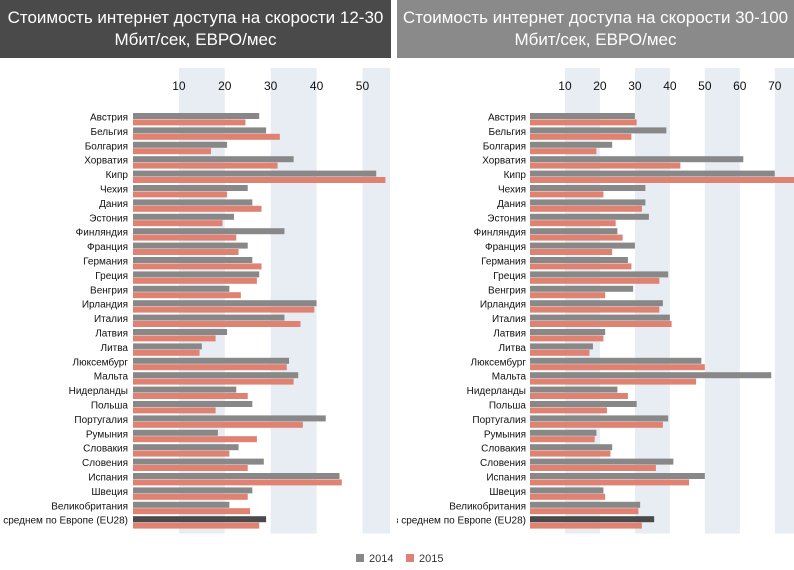 The width and height of the screenshot is (794, 570). I want to click on category-label-0-11: Греция, so click(111, 276).